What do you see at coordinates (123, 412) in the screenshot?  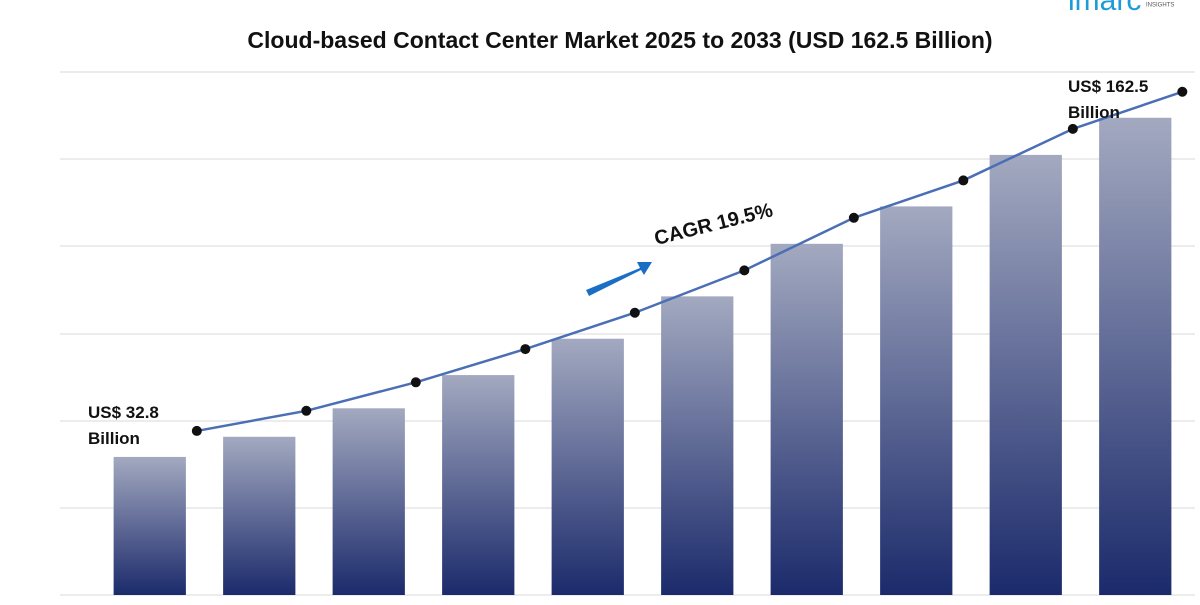 I see `value-label-line: US$ 32.8` at bounding box center [123, 412].